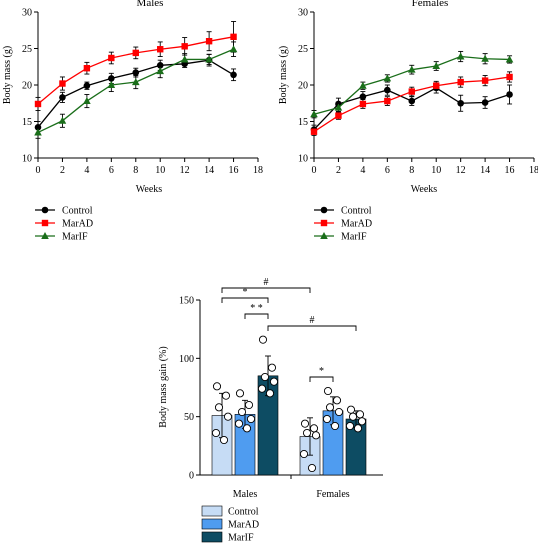 Image resolution: width=538 pixels, height=549 pixels. What do you see at coordinates (258, 170) in the screenshot?
I see `males-x-tick-label: 18` at bounding box center [258, 170].